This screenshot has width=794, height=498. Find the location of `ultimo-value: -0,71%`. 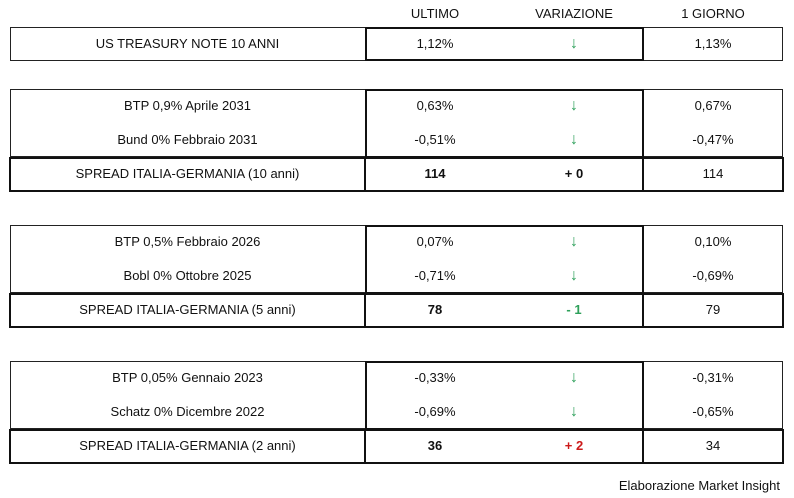

ultimo-value: -0,71% is located at coordinates (435, 275).